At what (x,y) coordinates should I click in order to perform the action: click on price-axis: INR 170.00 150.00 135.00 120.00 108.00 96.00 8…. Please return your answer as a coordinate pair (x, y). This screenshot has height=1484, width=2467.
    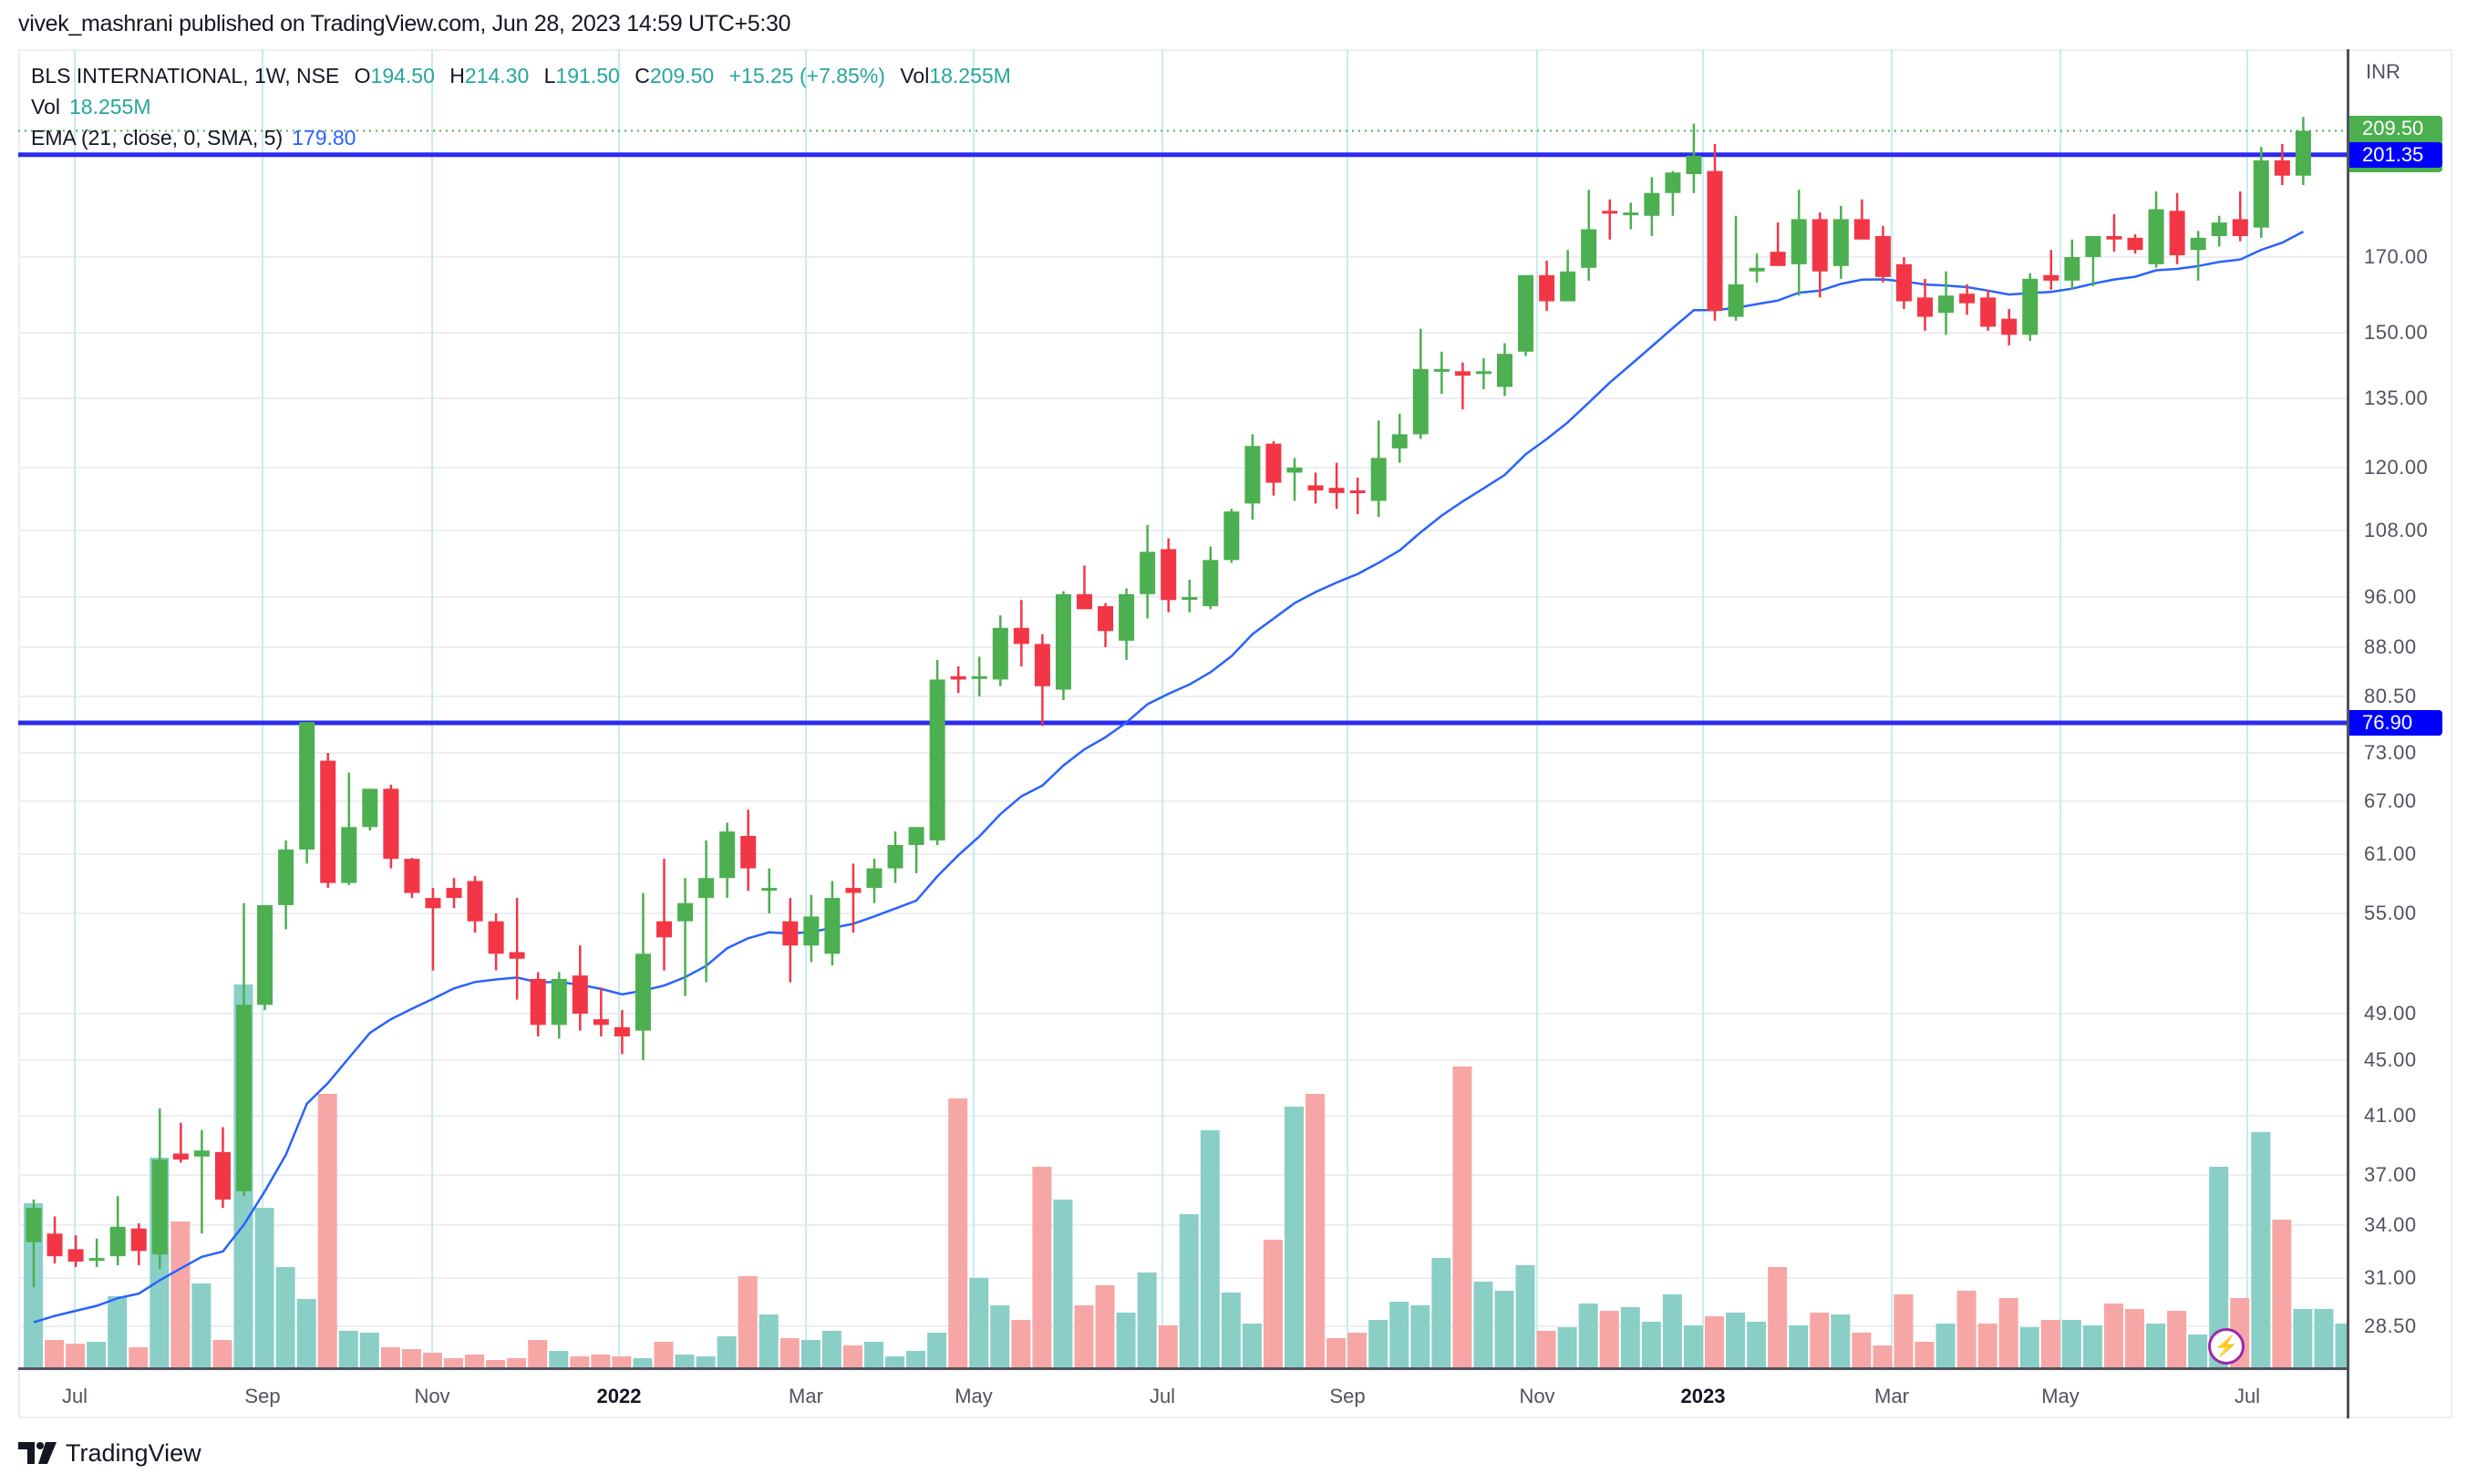
    Looking at the image, I should click on (2399, 733).